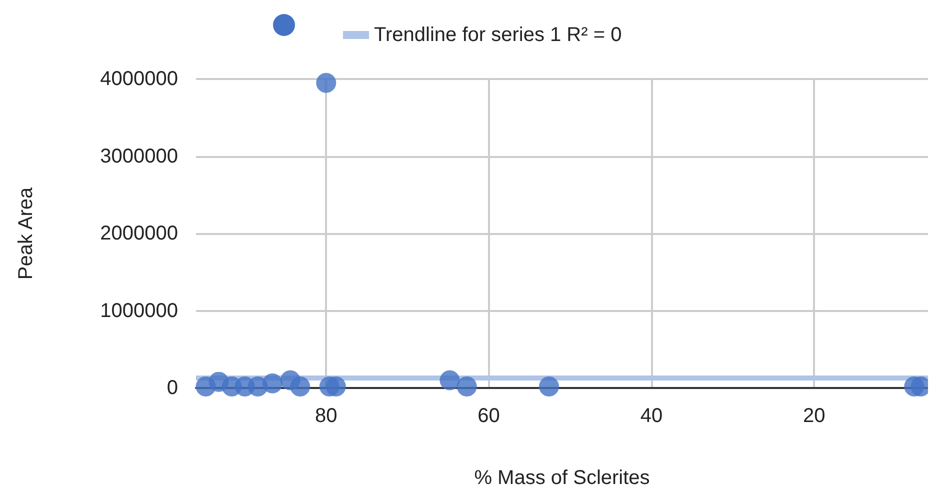  What do you see at coordinates (326, 416) in the screenshot?
I see `x-tick-label: 80` at bounding box center [326, 416].